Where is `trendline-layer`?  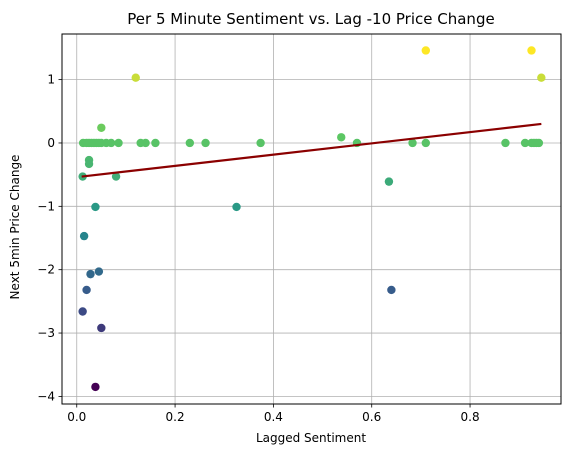 trendline-layer is located at coordinates (311, 150).